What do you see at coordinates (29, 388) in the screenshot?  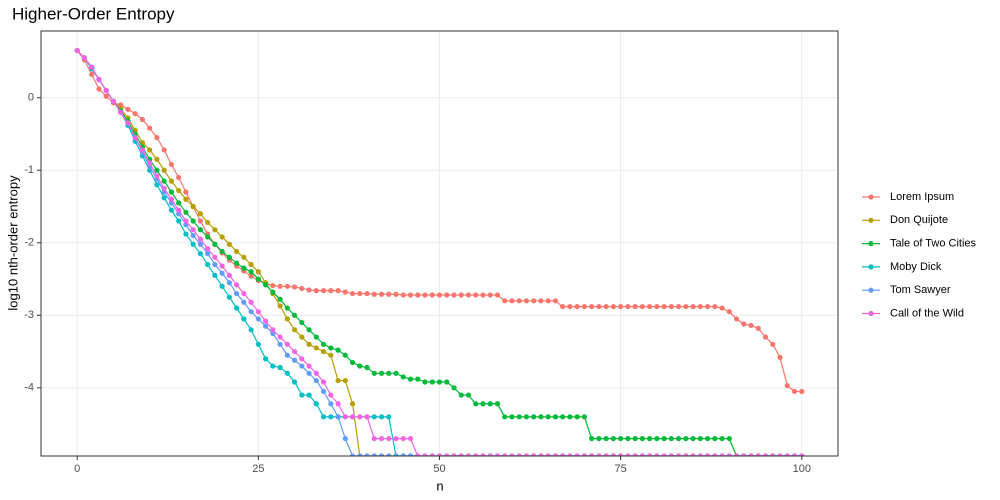 I see `y-tick-label: -4` at bounding box center [29, 388].